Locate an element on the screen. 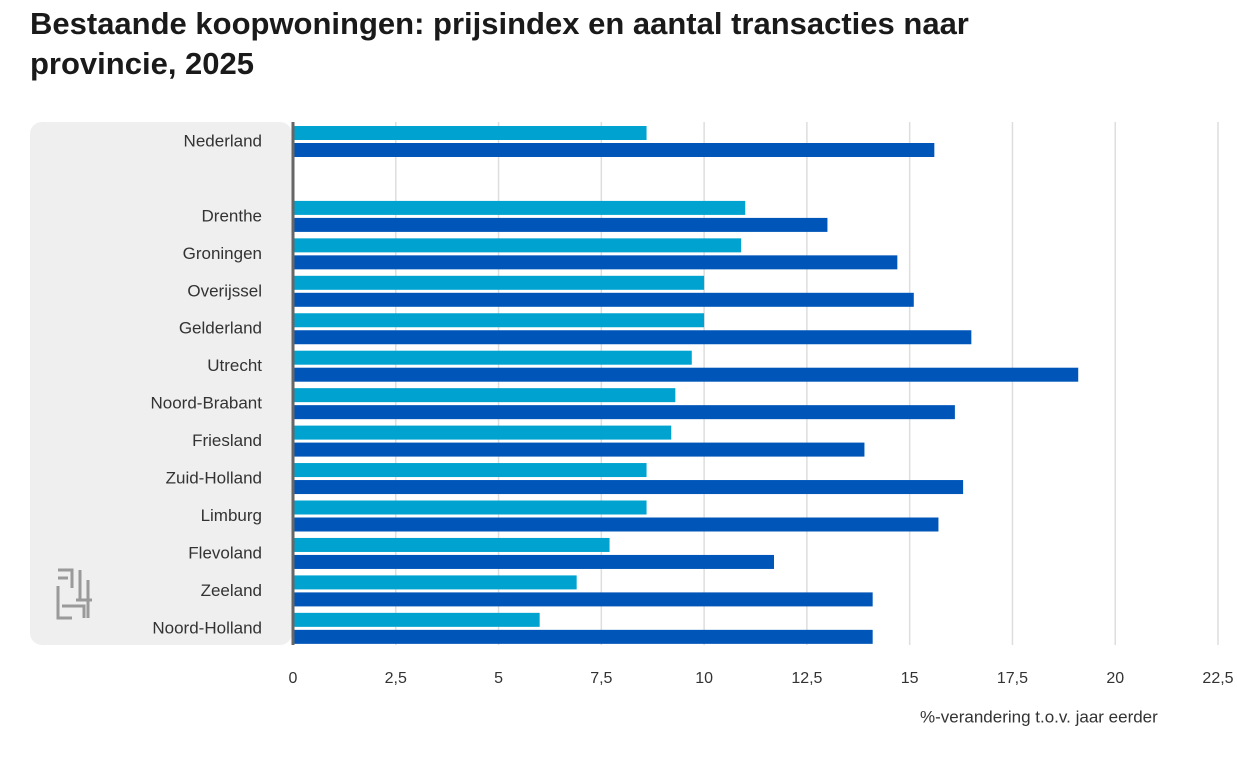 Image resolution: width=1237 pixels, height=771 pixels. y-tick-label: Gelderland is located at coordinates (220, 328).